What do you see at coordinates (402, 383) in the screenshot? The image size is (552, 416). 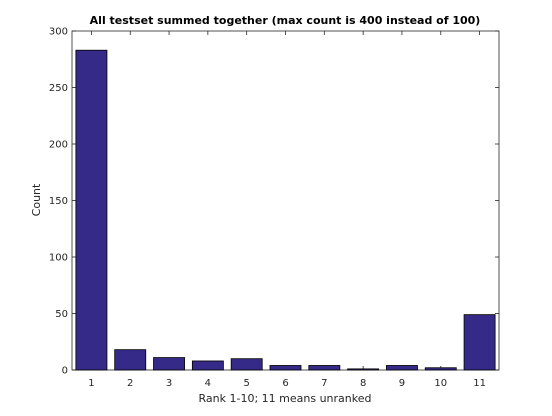 I see `x-tick-label: 9` at bounding box center [402, 383].